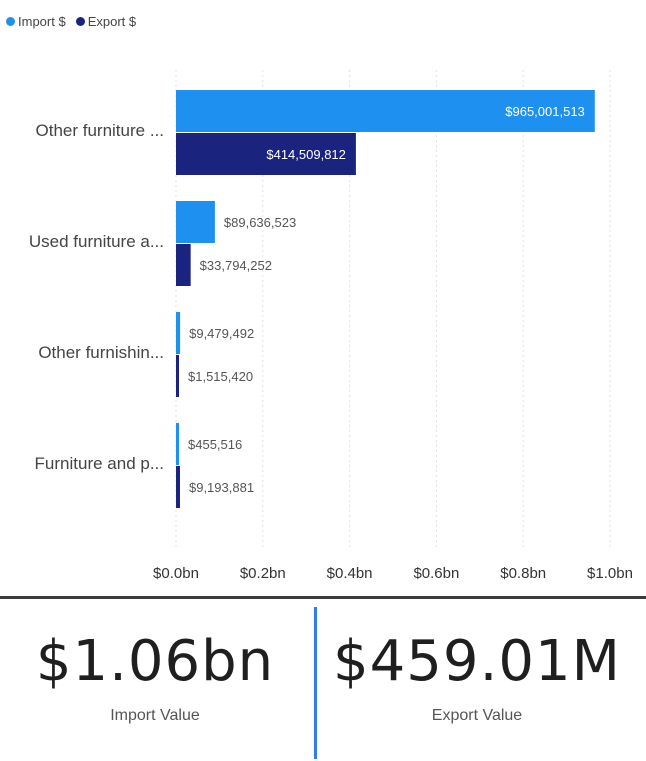 Image resolution: width=646 pixels, height=761 pixels. Describe the element at coordinates (323, 597) in the screenshot. I see `section-divider` at that location.